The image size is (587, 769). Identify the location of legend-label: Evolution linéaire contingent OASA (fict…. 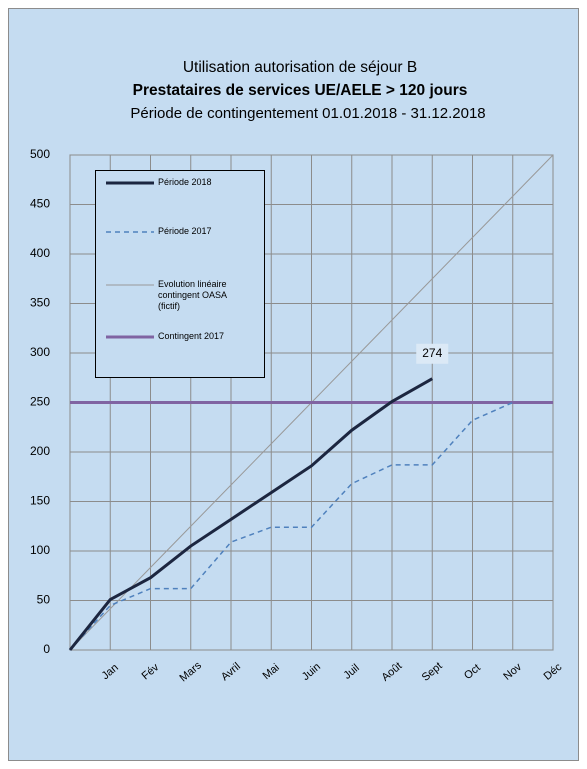
(192, 295).